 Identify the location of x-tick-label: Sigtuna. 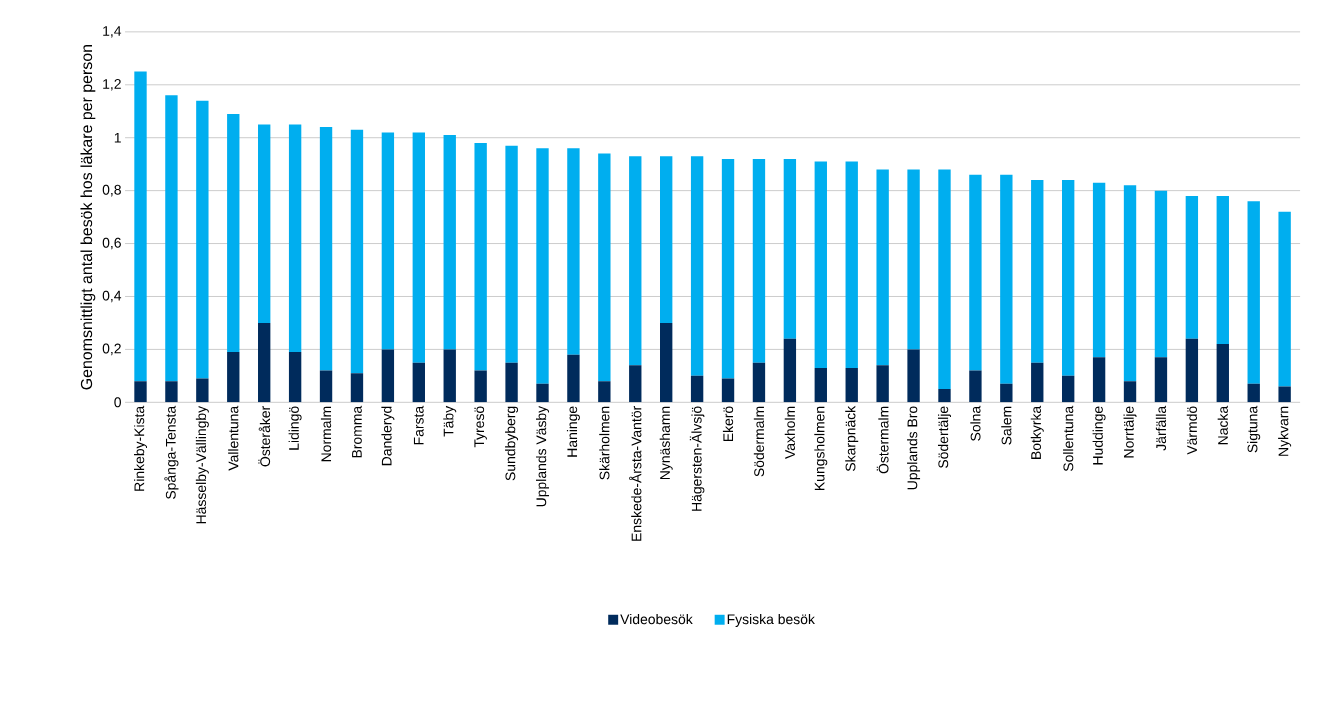
(1254, 429).